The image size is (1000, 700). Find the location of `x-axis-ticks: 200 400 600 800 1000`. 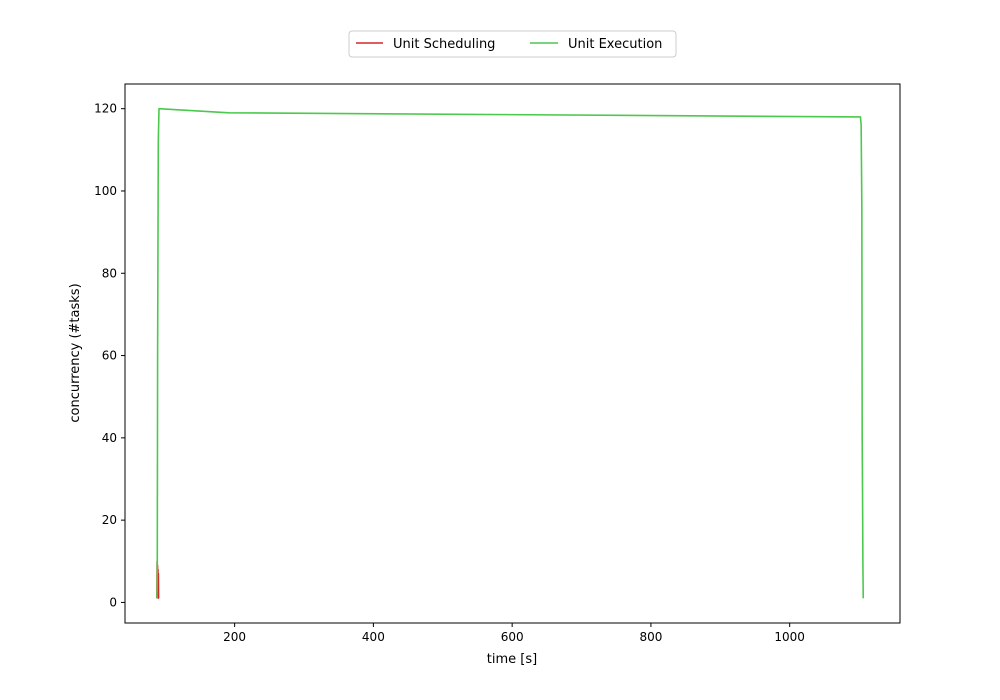

x-axis-ticks: 200 400 600 800 1000 is located at coordinates (514, 633).